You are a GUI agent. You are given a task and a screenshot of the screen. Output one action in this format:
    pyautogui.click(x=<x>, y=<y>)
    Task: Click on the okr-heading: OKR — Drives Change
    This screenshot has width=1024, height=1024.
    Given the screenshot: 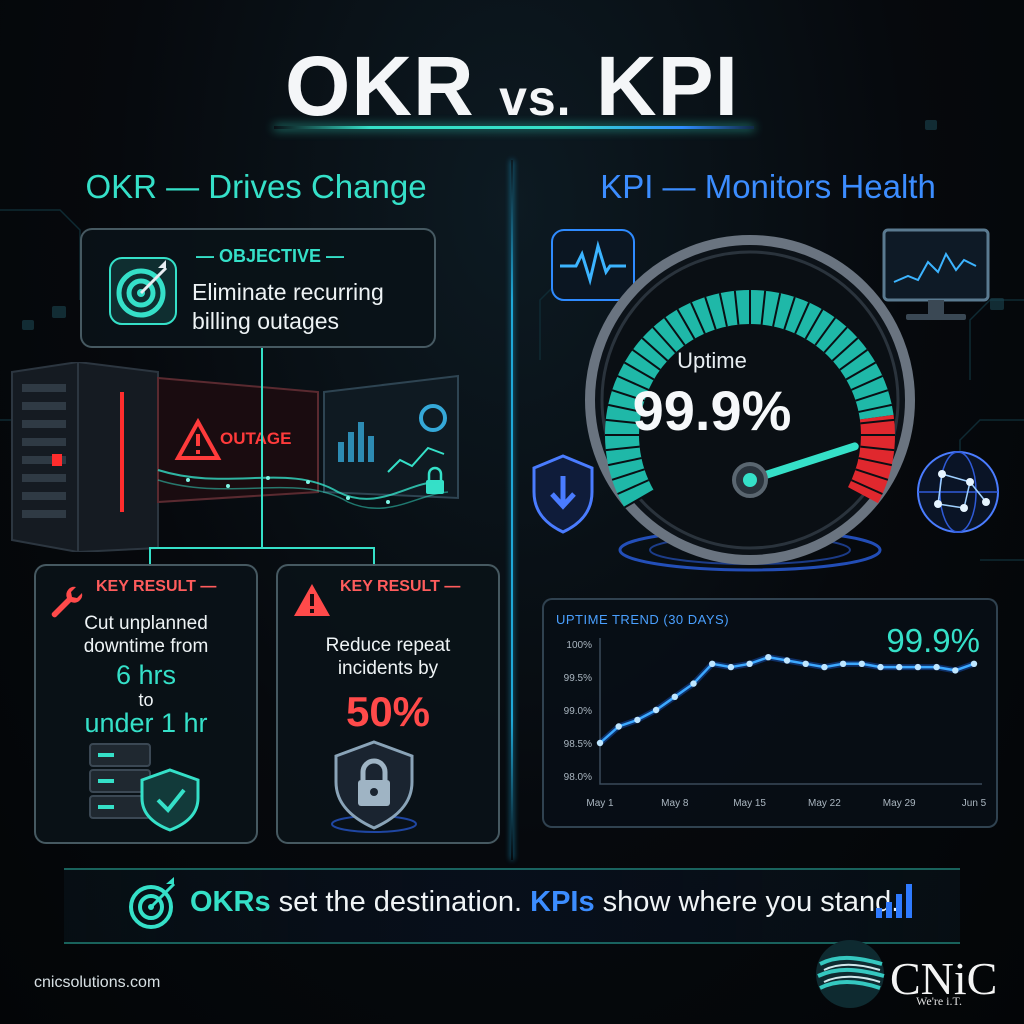 What is the action you would take?
    pyautogui.click(x=256, y=186)
    